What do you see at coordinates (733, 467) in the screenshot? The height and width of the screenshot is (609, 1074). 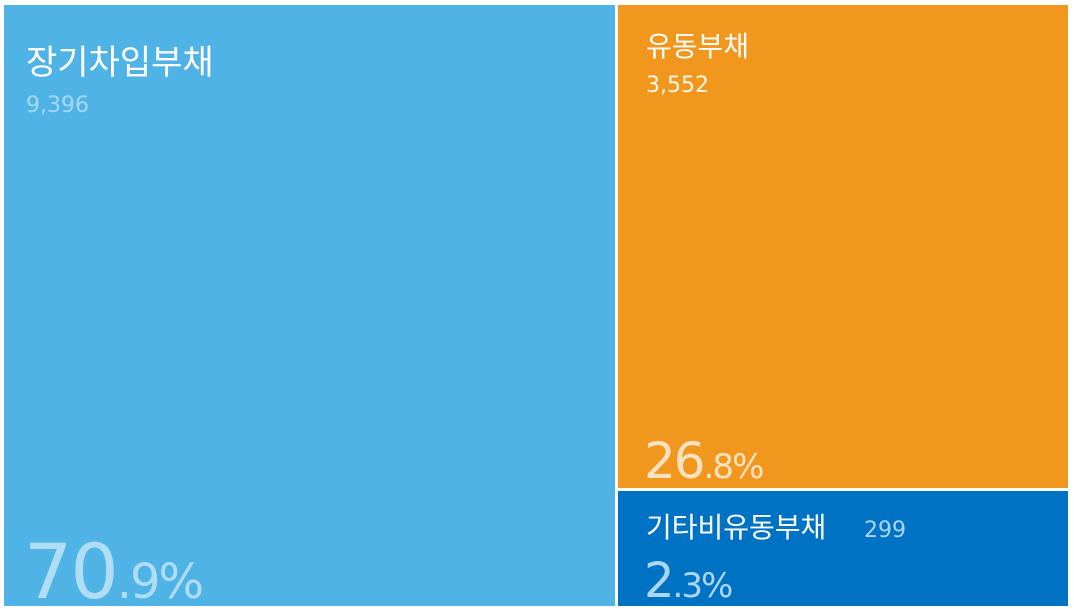 I see `share-fraction: .8%` at bounding box center [733, 467].